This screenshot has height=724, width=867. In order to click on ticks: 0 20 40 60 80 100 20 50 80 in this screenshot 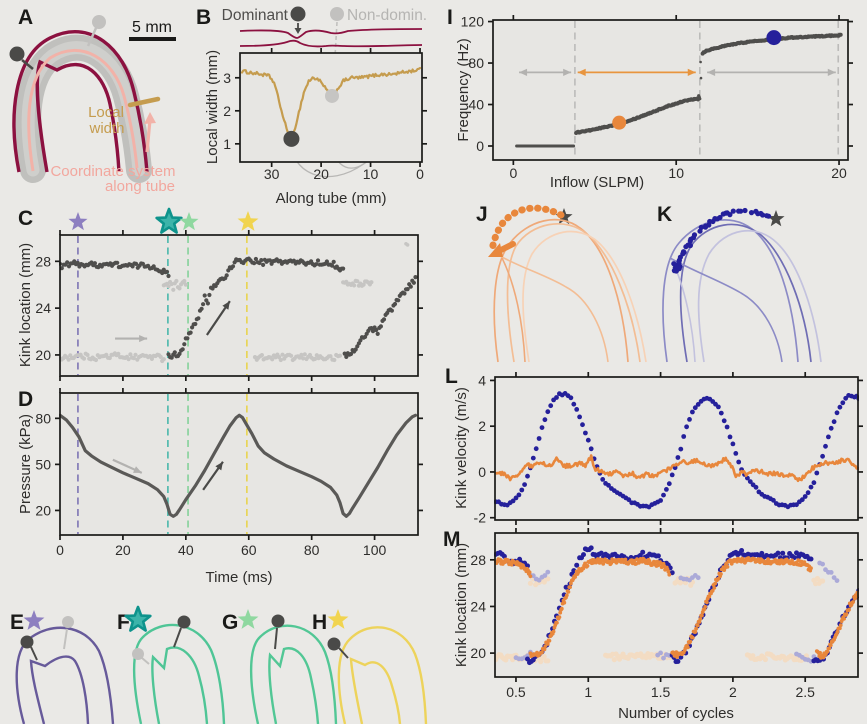, I will do `click(229, 473)`.